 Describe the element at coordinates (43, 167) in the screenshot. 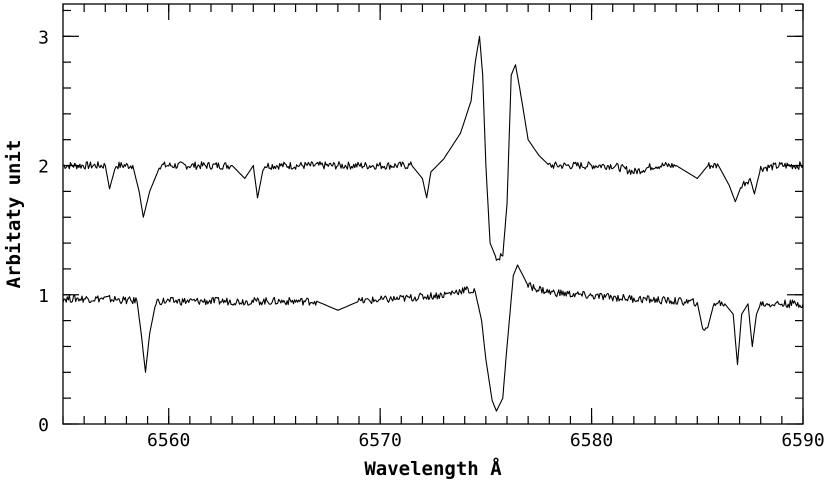

I see `y-tick-label: 2` at that location.